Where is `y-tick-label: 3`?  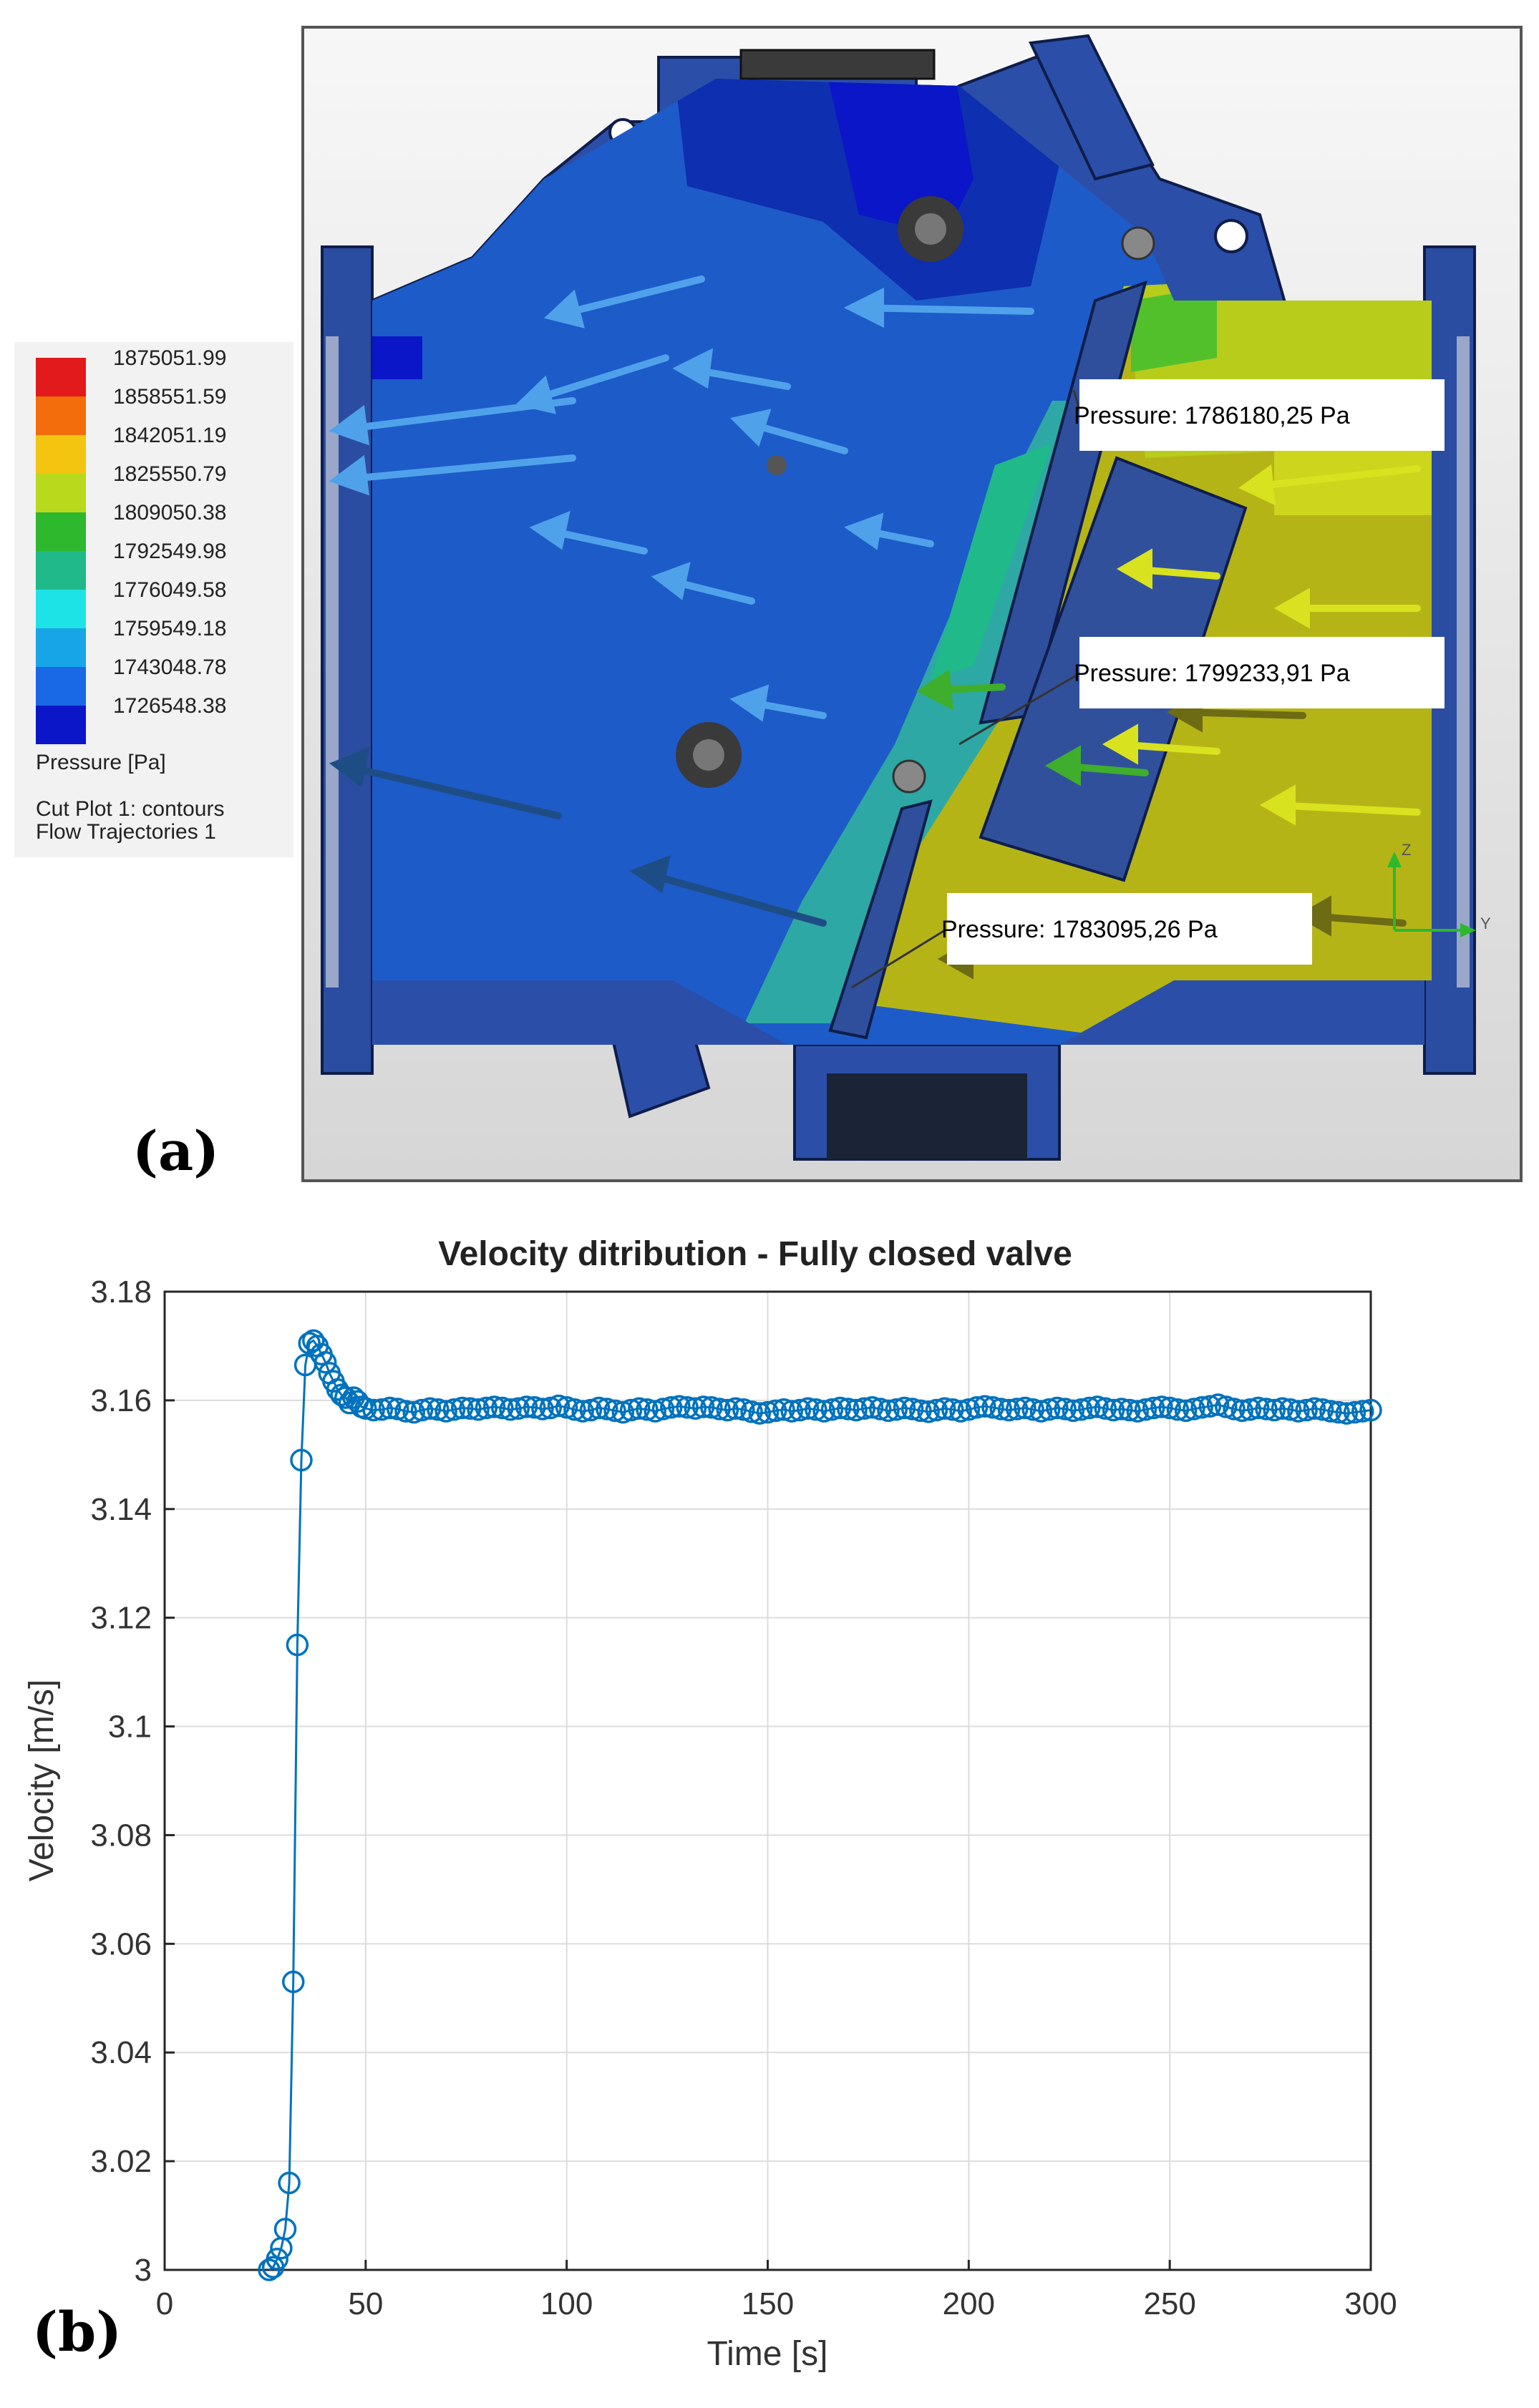 y-tick-label: 3 is located at coordinates (143, 2270).